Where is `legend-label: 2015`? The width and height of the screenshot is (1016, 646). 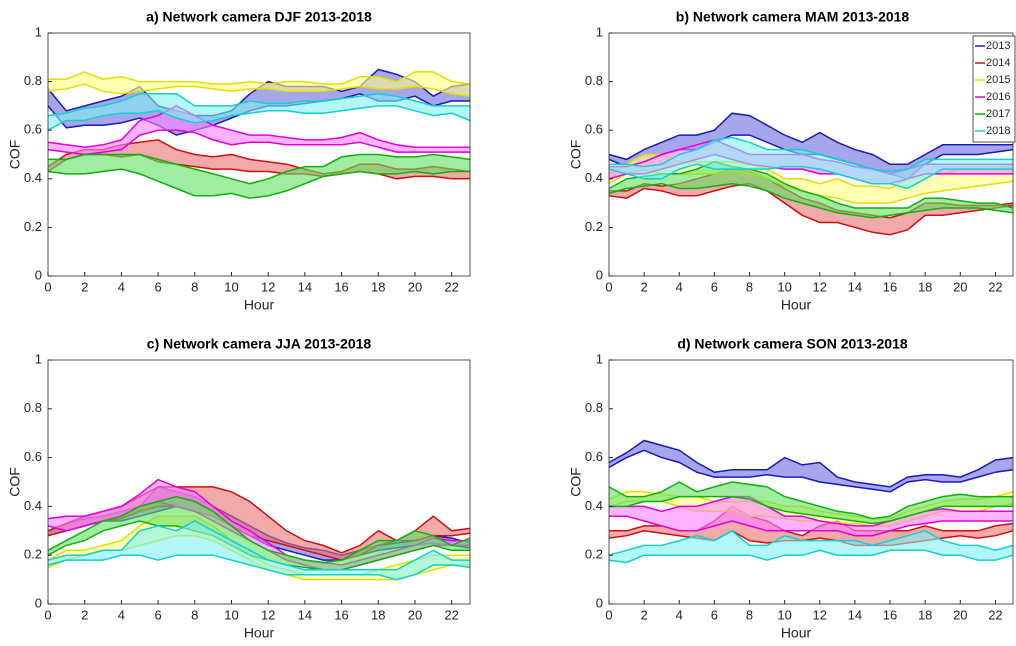 legend-label: 2015 is located at coordinates (998, 80).